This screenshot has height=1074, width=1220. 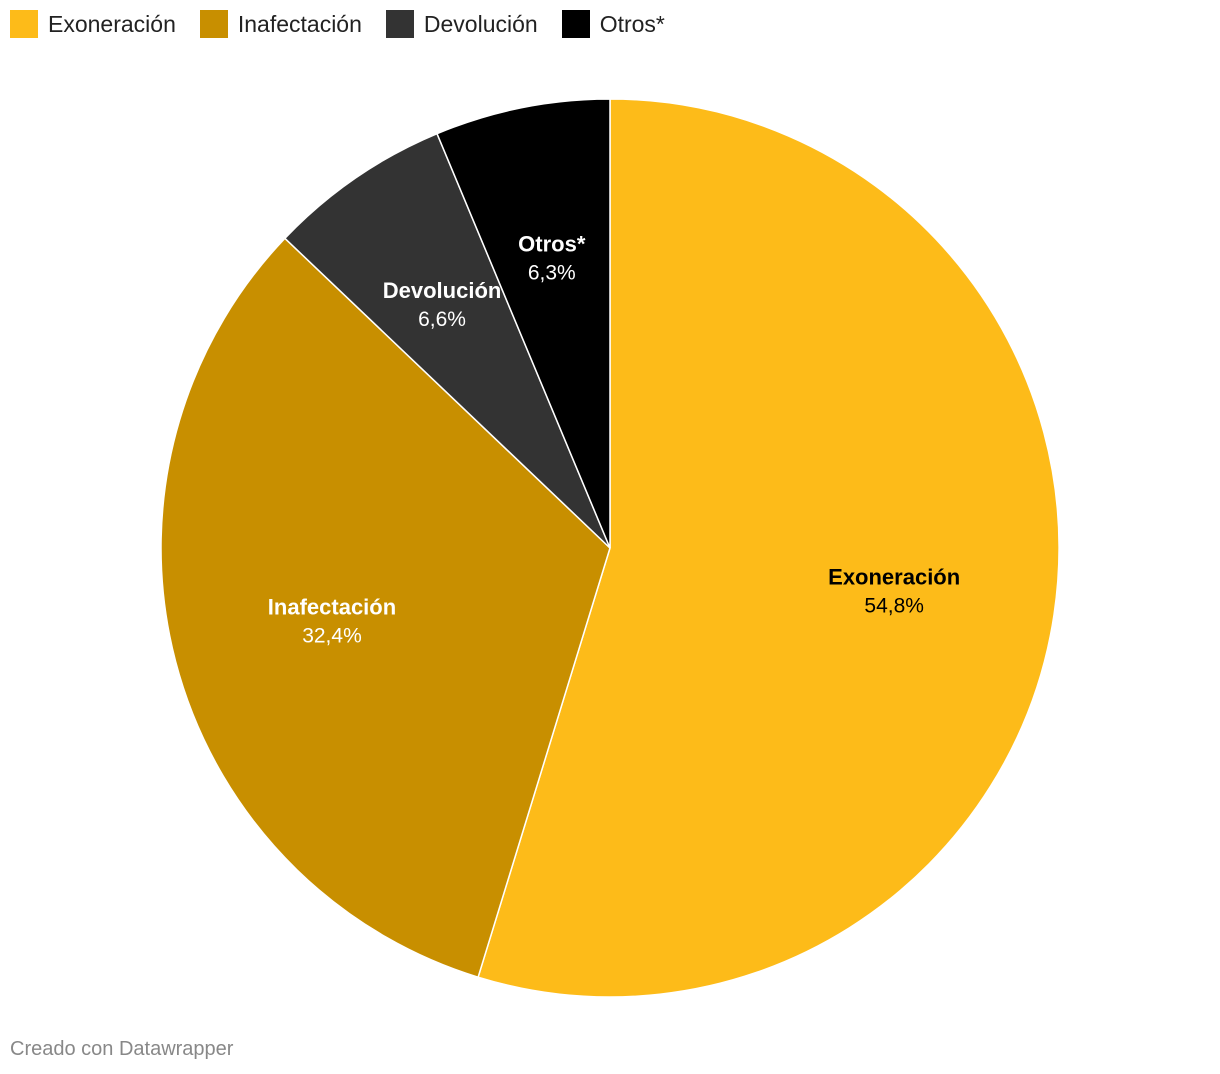 I want to click on slice-label: Otros* 6,3%, so click(x=552, y=257).